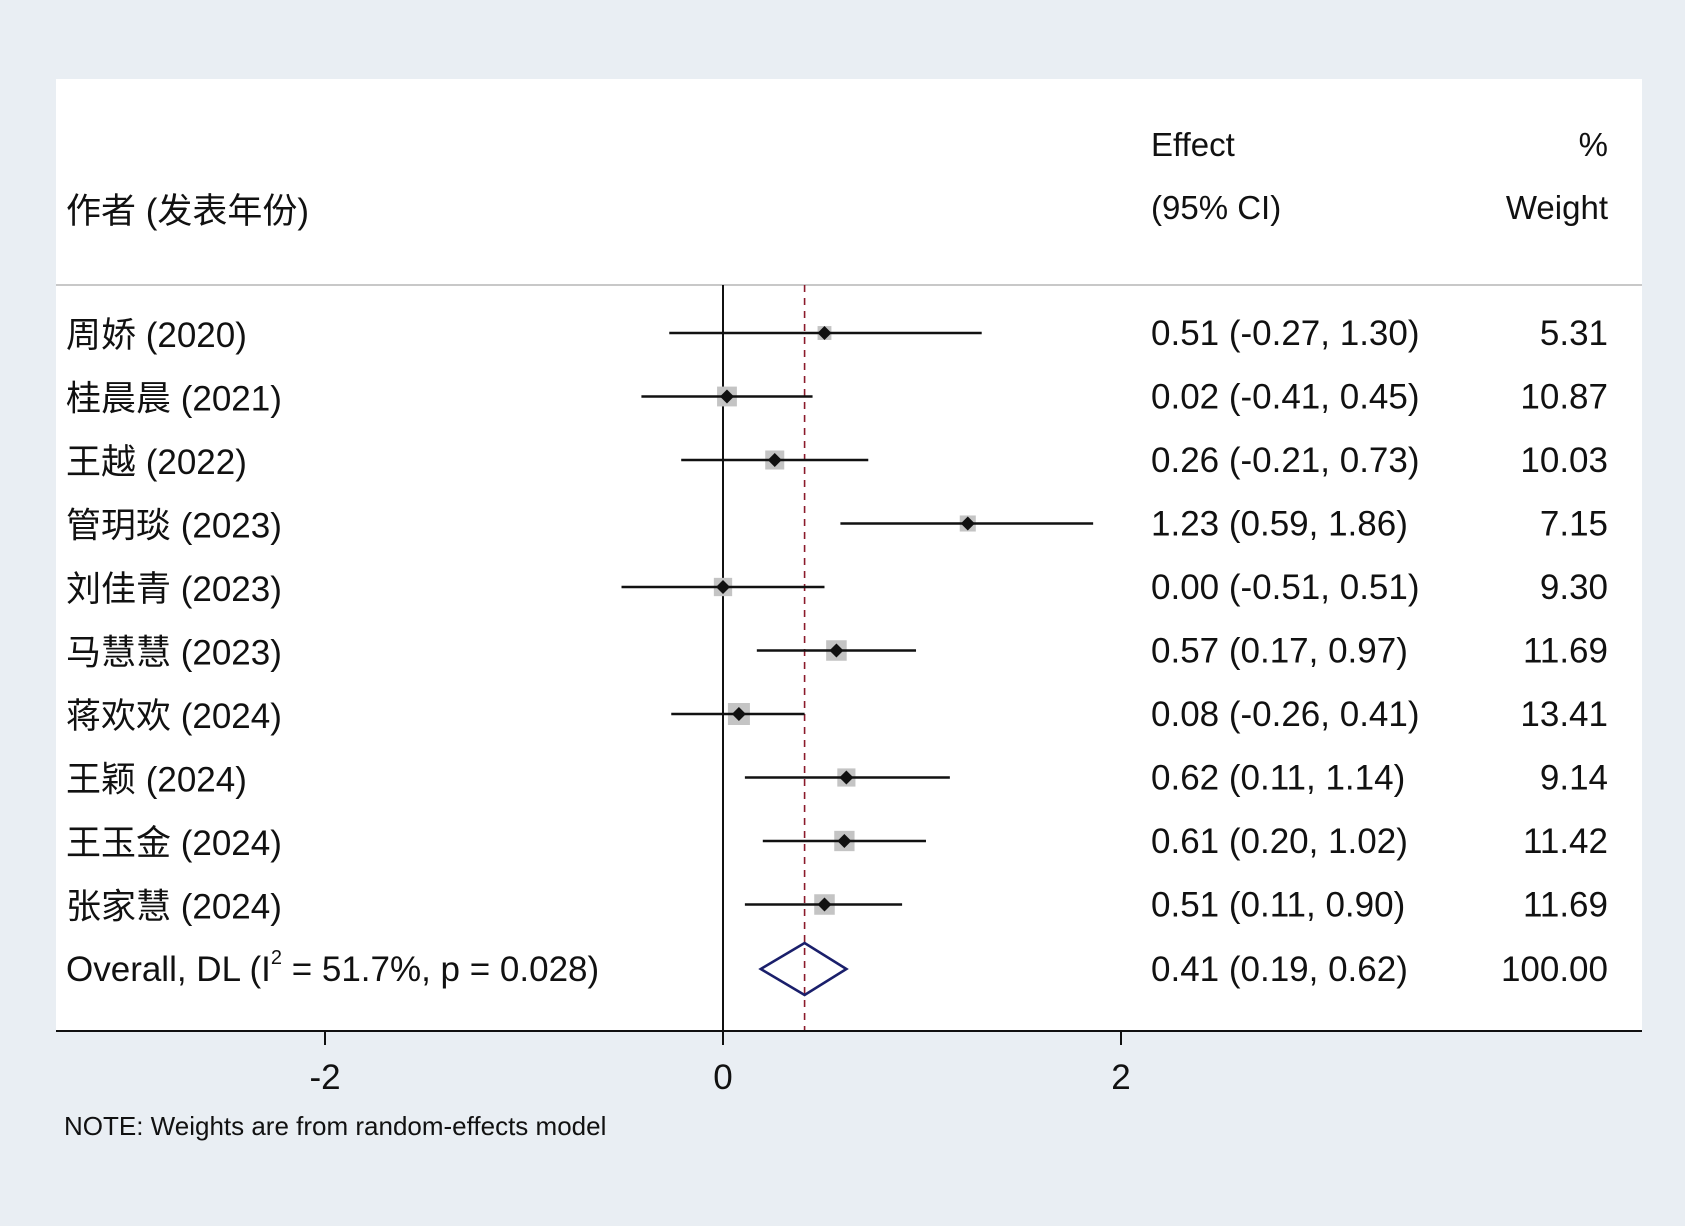 The width and height of the screenshot is (1685, 1226). Describe the element at coordinates (1285, 333) in the screenshot. I see `study-ci-text: 0.51 (-0.27, 1.30)` at that location.